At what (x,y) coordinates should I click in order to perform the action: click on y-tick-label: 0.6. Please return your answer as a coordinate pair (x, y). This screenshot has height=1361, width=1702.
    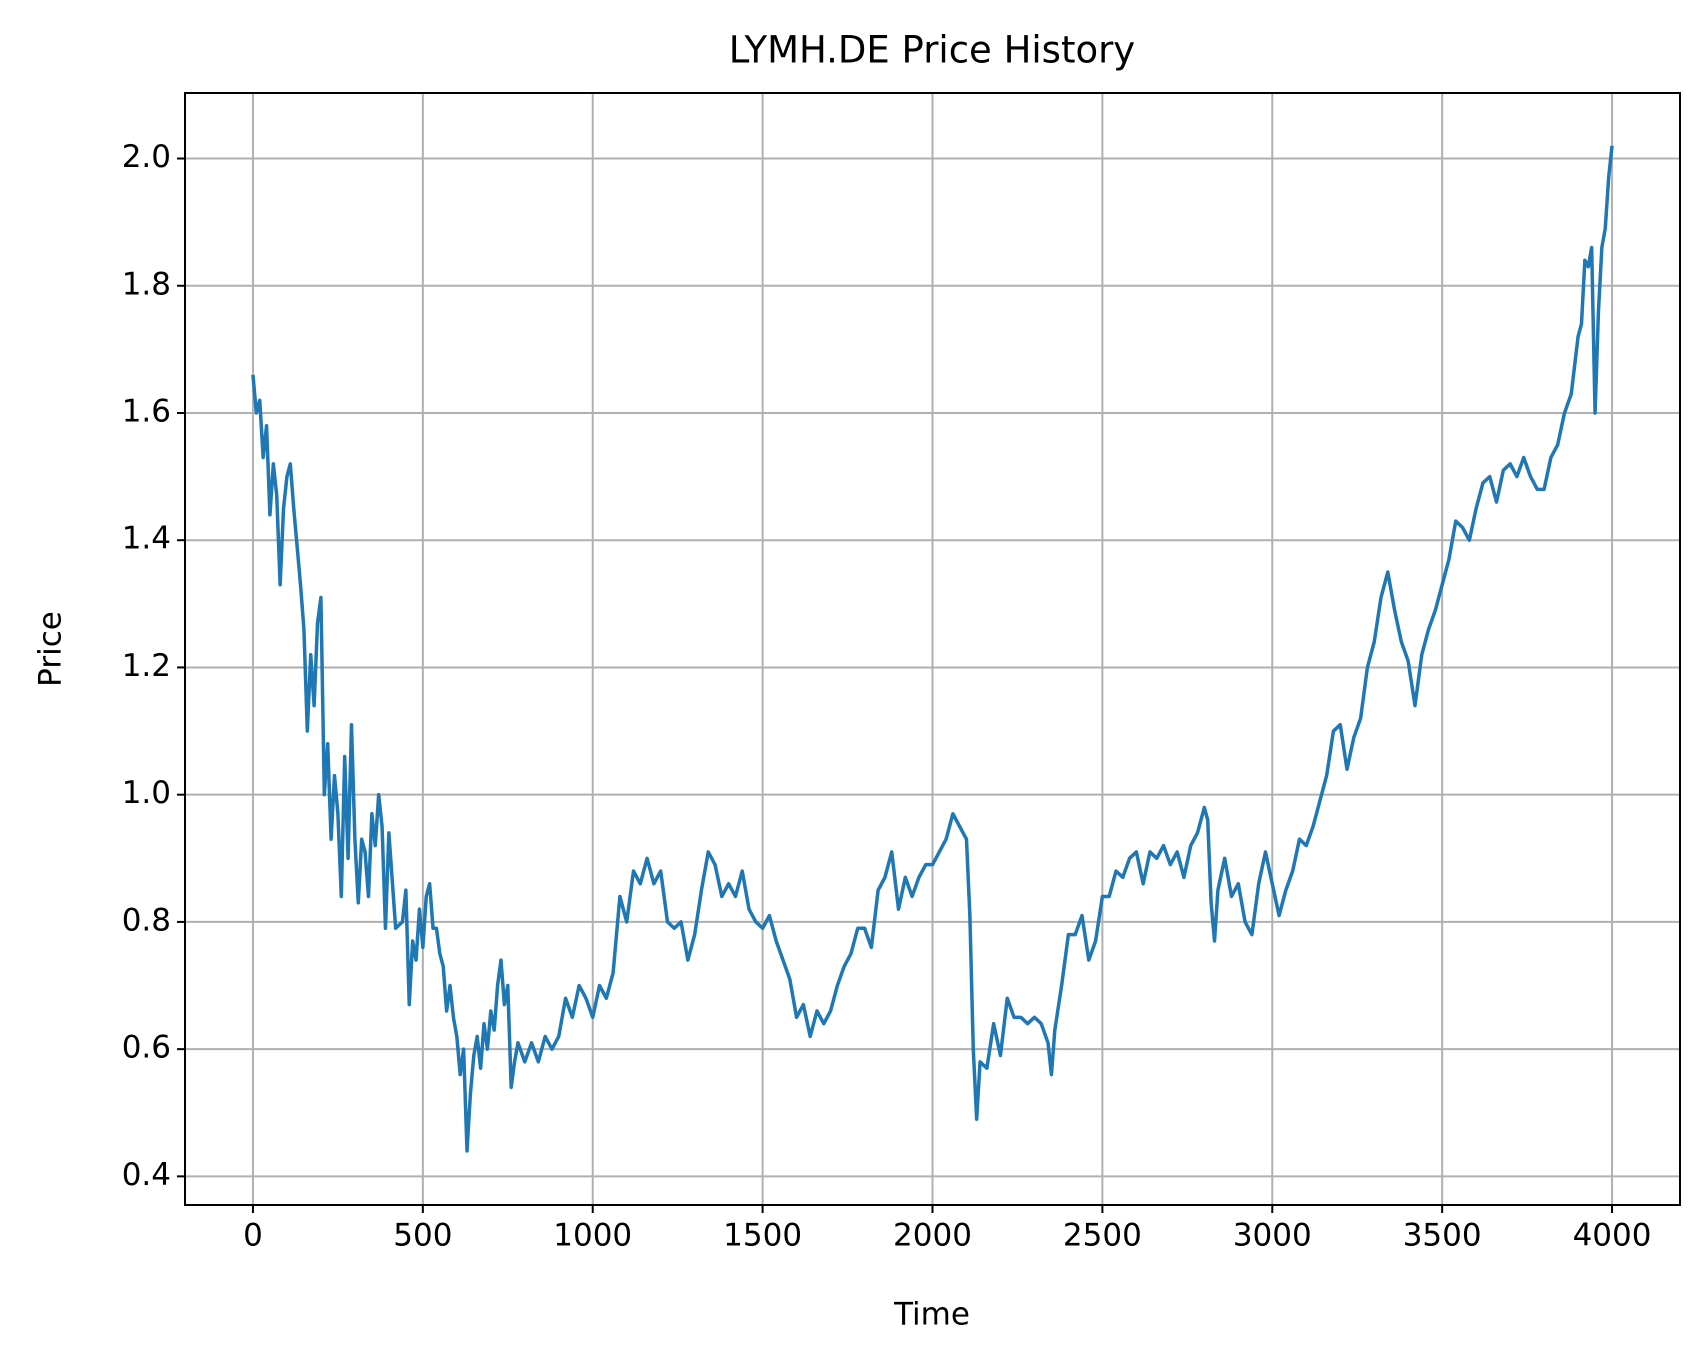
    Looking at the image, I should click on (146, 1048).